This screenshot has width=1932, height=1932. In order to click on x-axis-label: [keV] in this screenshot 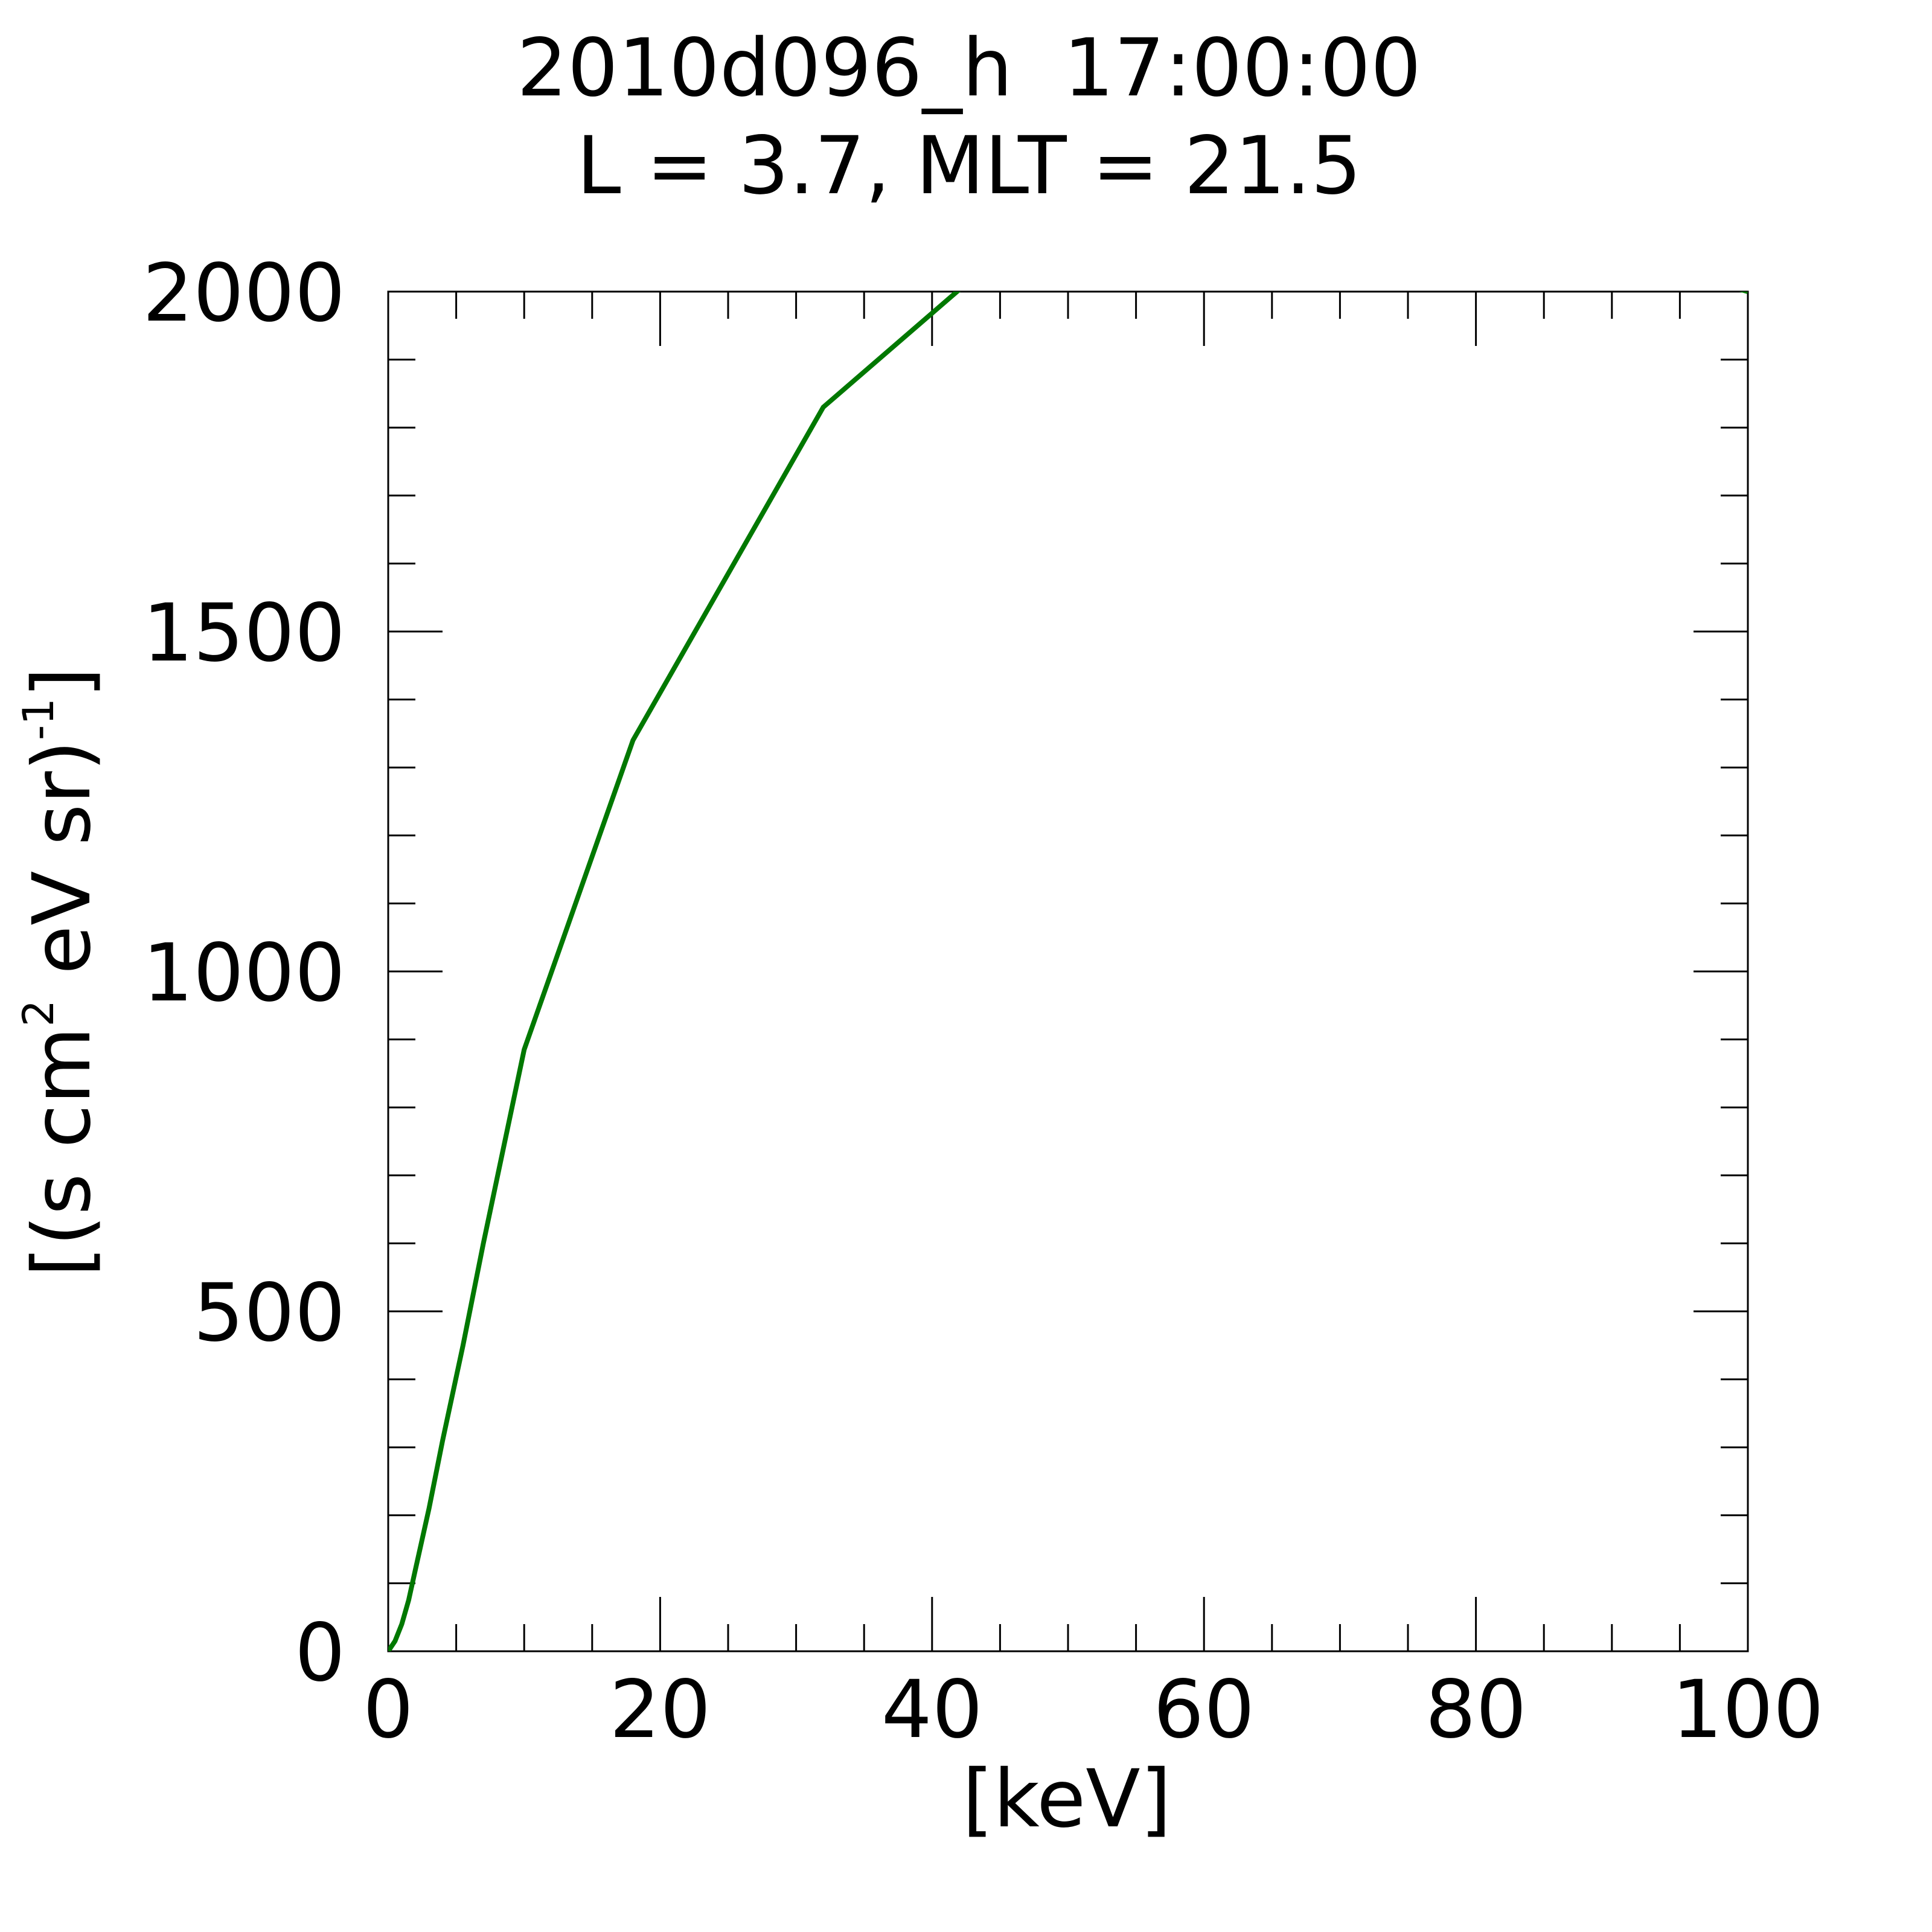, I will do `click(1066, 1800)`.